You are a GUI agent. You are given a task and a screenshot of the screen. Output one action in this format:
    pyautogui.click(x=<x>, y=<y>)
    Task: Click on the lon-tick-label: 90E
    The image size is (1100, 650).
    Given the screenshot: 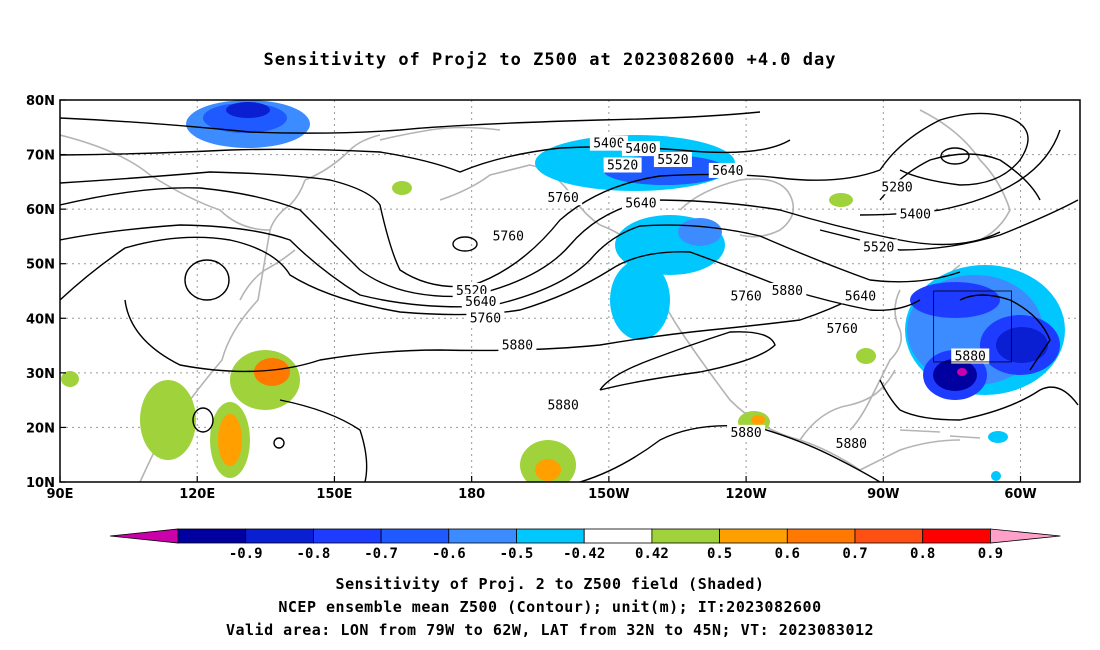 What is the action you would take?
    pyautogui.click(x=60, y=494)
    